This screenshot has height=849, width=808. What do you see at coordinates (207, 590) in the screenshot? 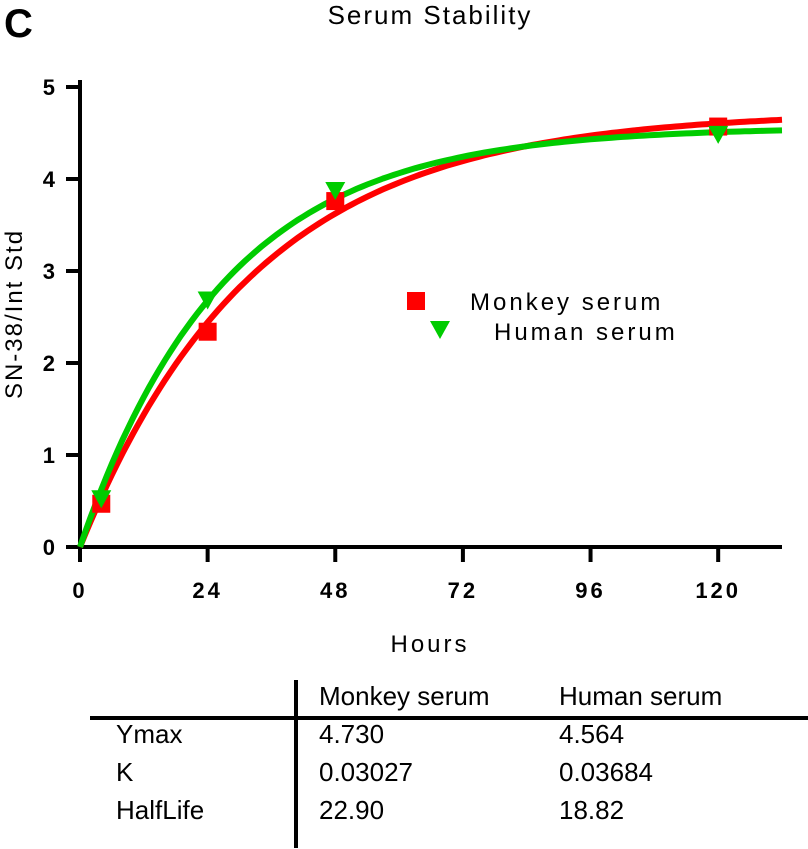
I see `x-tick-label: 24` at bounding box center [207, 590].